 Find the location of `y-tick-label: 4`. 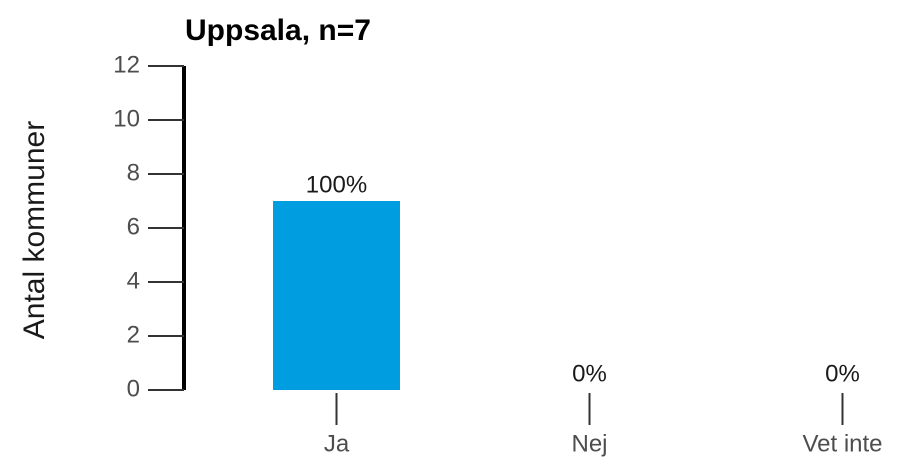

y-tick-label: 4 is located at coordinates (133, 280).